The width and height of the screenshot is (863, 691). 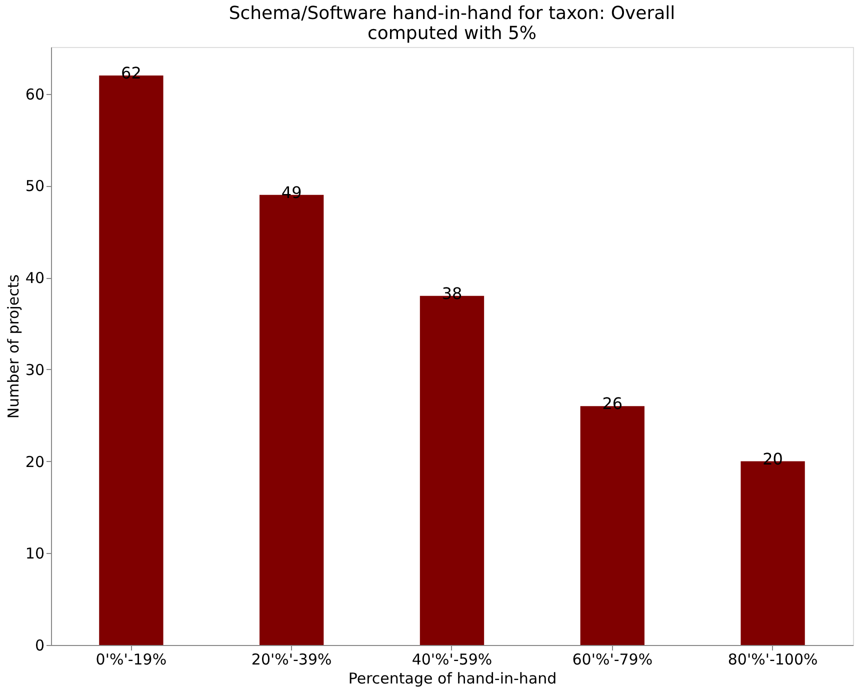 I want to click on y-tick-label: 60, so click(x=34, y=94).